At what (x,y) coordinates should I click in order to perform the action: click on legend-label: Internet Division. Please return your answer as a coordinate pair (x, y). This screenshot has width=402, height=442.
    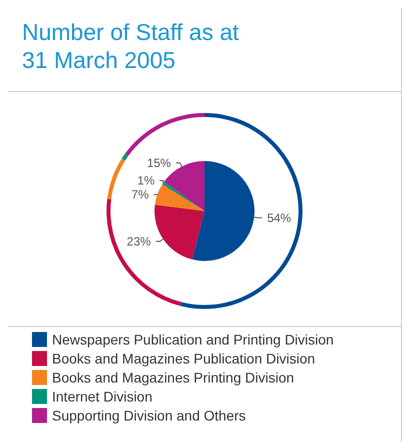
    Looking at the image, I should click on (102, 396).